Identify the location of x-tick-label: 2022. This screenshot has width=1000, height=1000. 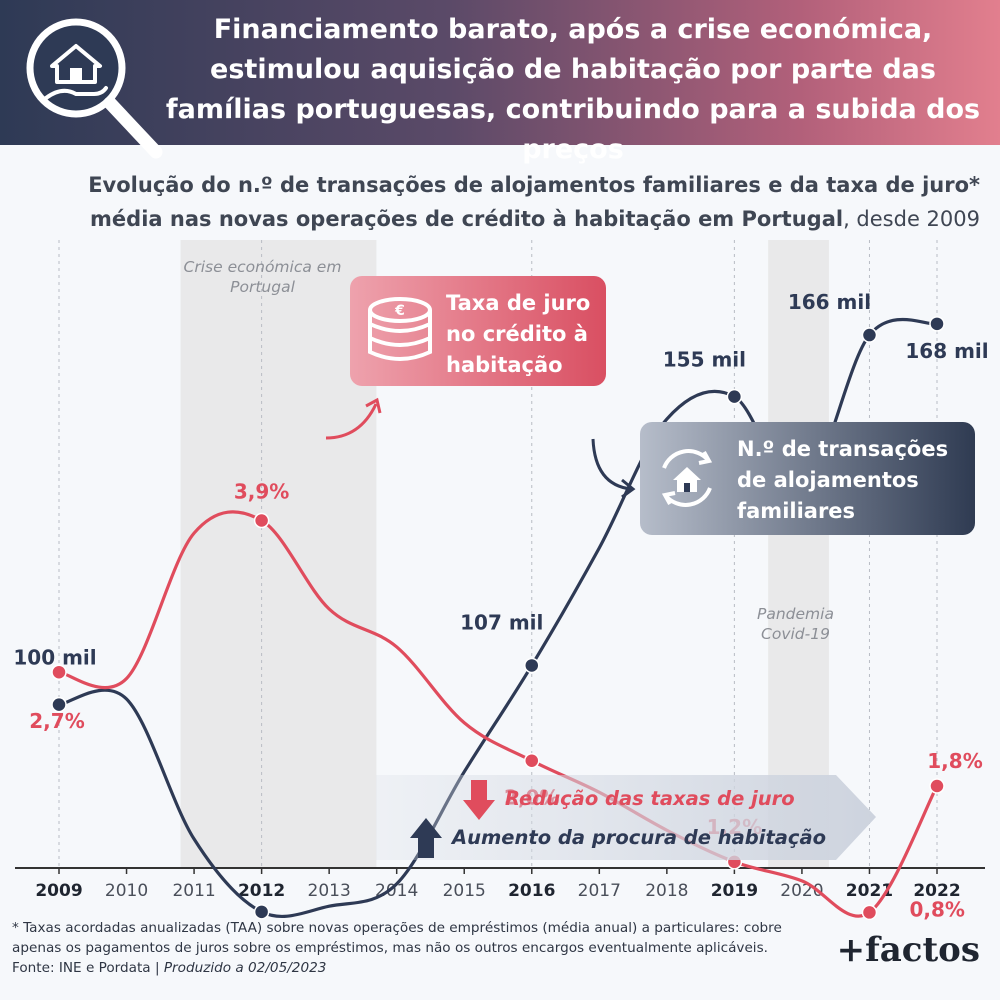
(936, 891).